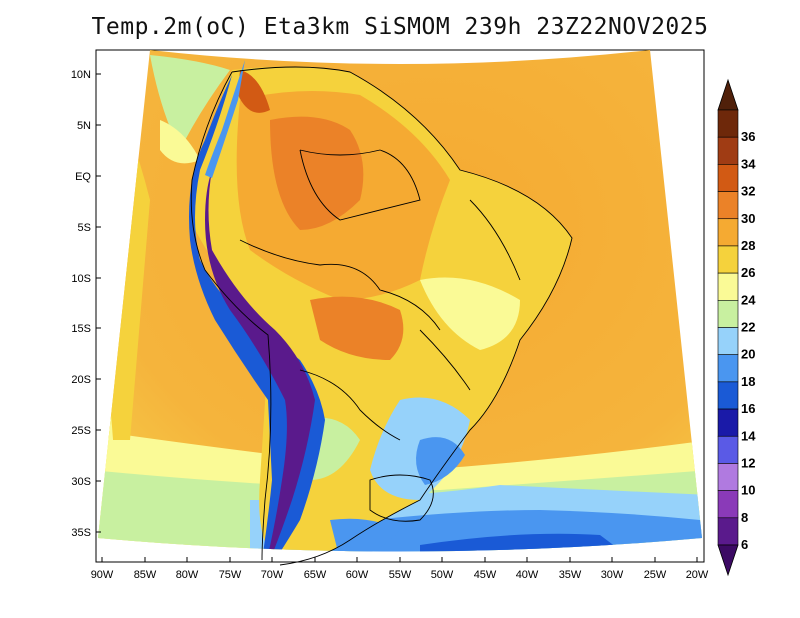  What do you see at coordinates (81, 380) in the screenshot?
I see `lat-tick-label: 20S` at bounding box center [81, 380].